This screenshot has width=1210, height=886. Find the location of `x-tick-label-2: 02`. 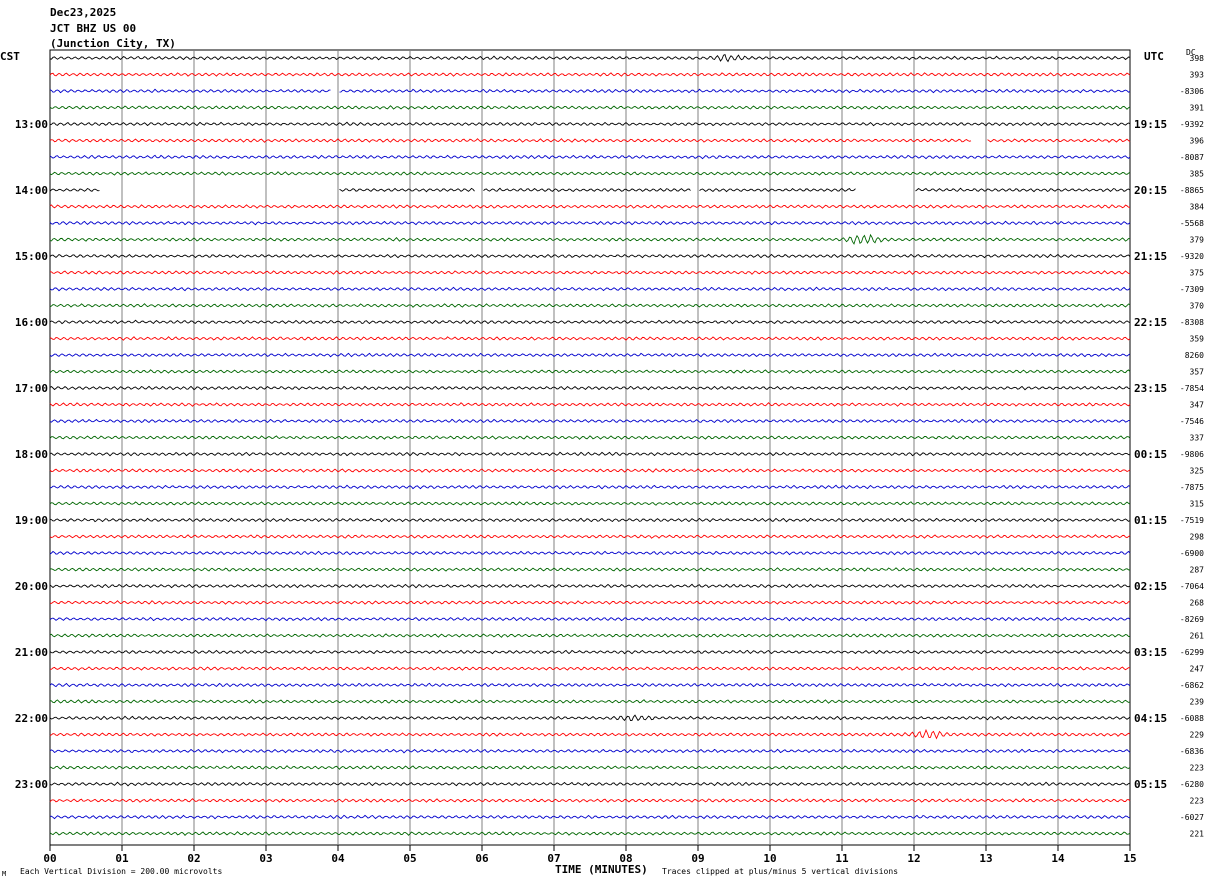

x-tick-label-2: 02 is located at coordinates (193, 858).